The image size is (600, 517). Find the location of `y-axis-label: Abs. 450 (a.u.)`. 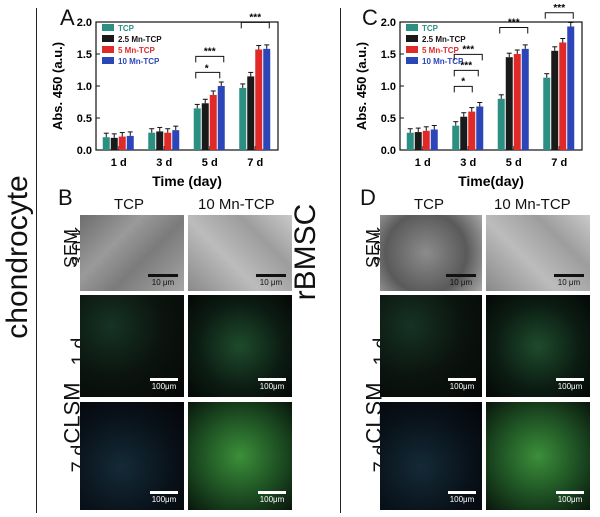

y-axis-label: Abs. 450 (a.u.) is located at coordinates (57, 86).